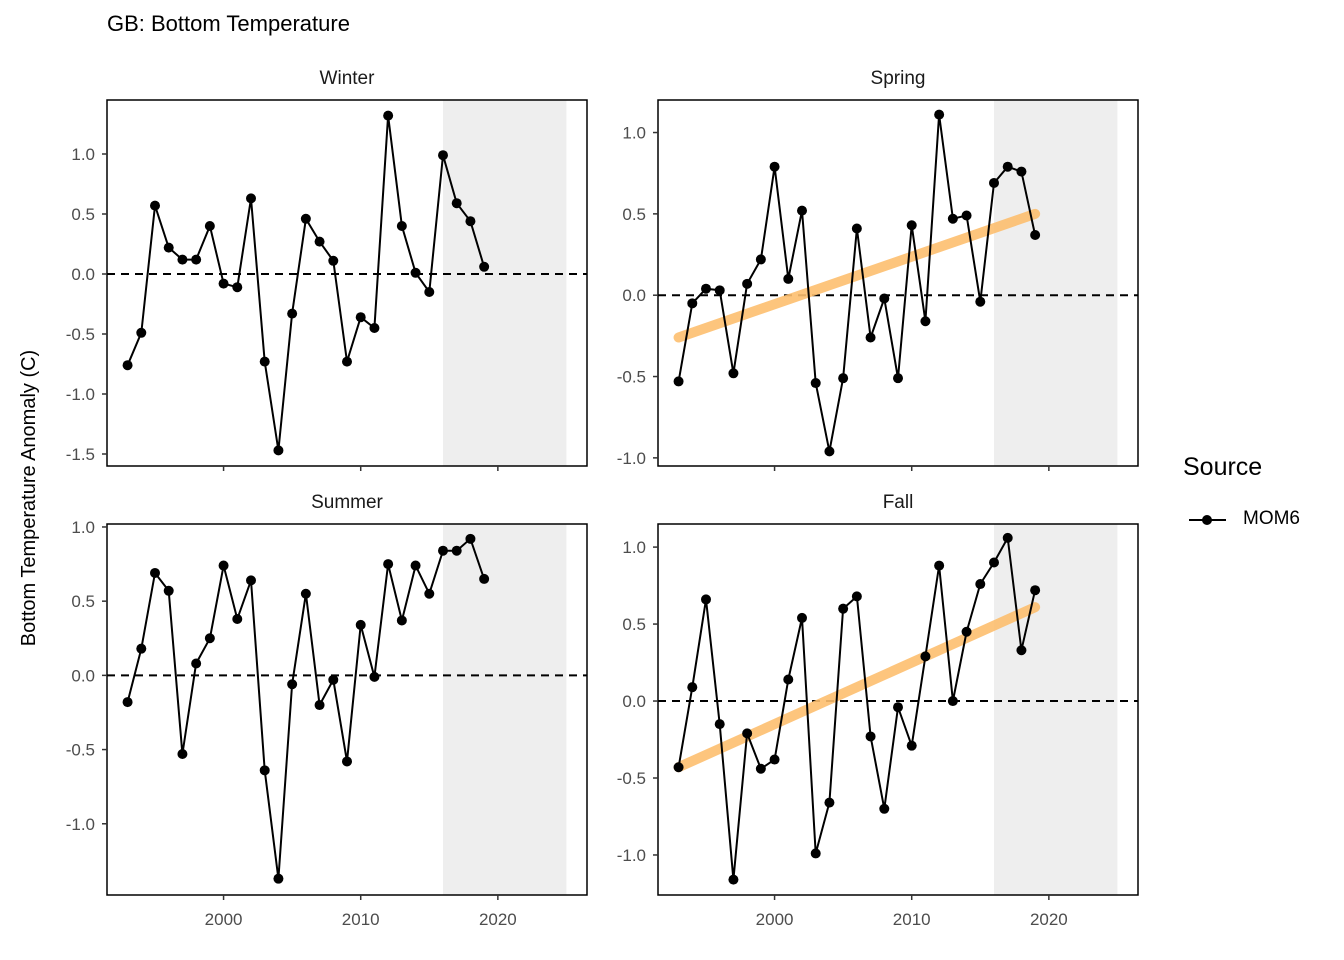 This screenshot has width=1344, height=960. Describe the element at coordinates (898, 502) in the screenshot. I see `panel-title: Fall` at that location.